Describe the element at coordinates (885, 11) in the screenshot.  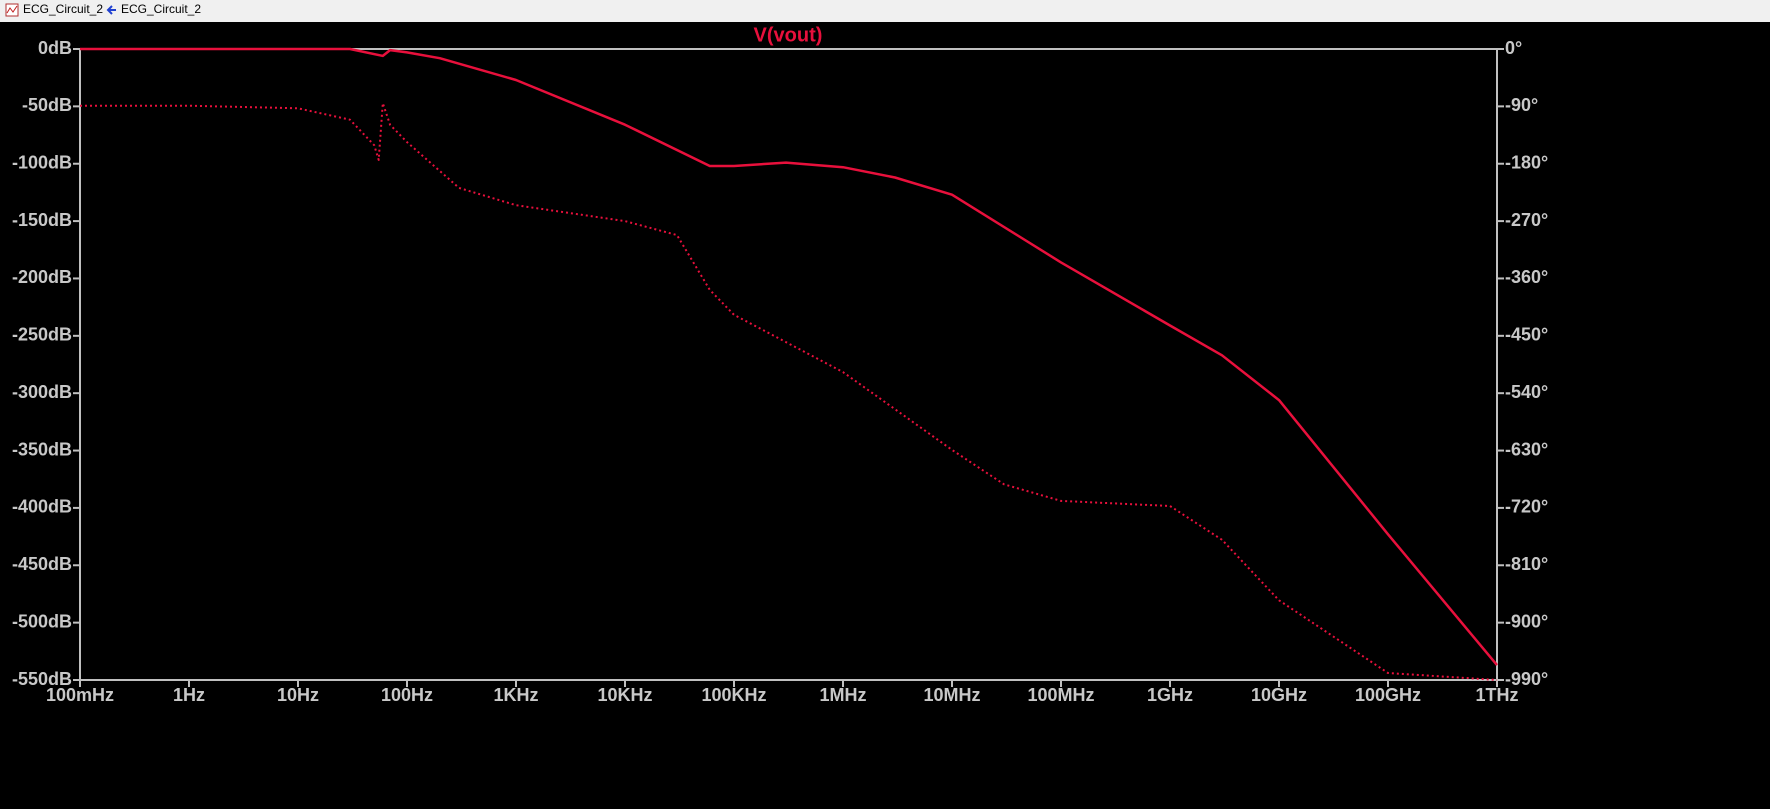
I see `tab-bar` at that location.